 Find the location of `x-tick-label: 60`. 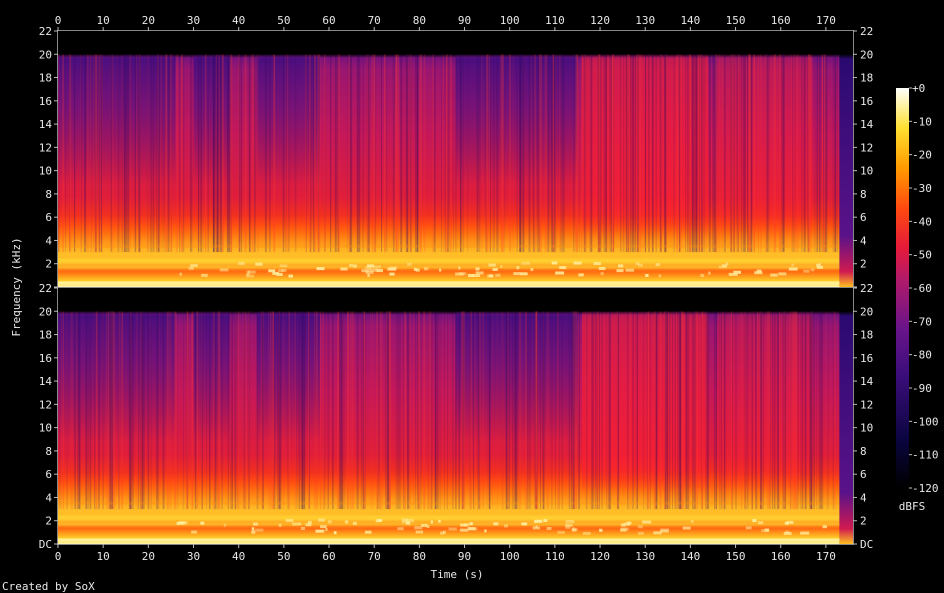

x-tick-label: 60 is located at coordinates (328, 20).